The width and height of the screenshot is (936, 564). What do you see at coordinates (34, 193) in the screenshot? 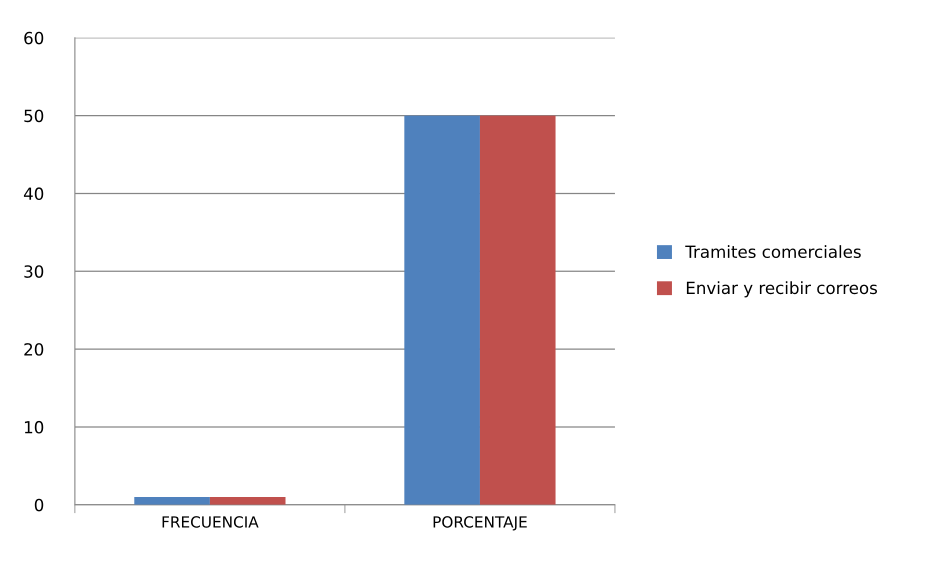
I see `y-tick-label: 40` at bounding box center [34, 193].